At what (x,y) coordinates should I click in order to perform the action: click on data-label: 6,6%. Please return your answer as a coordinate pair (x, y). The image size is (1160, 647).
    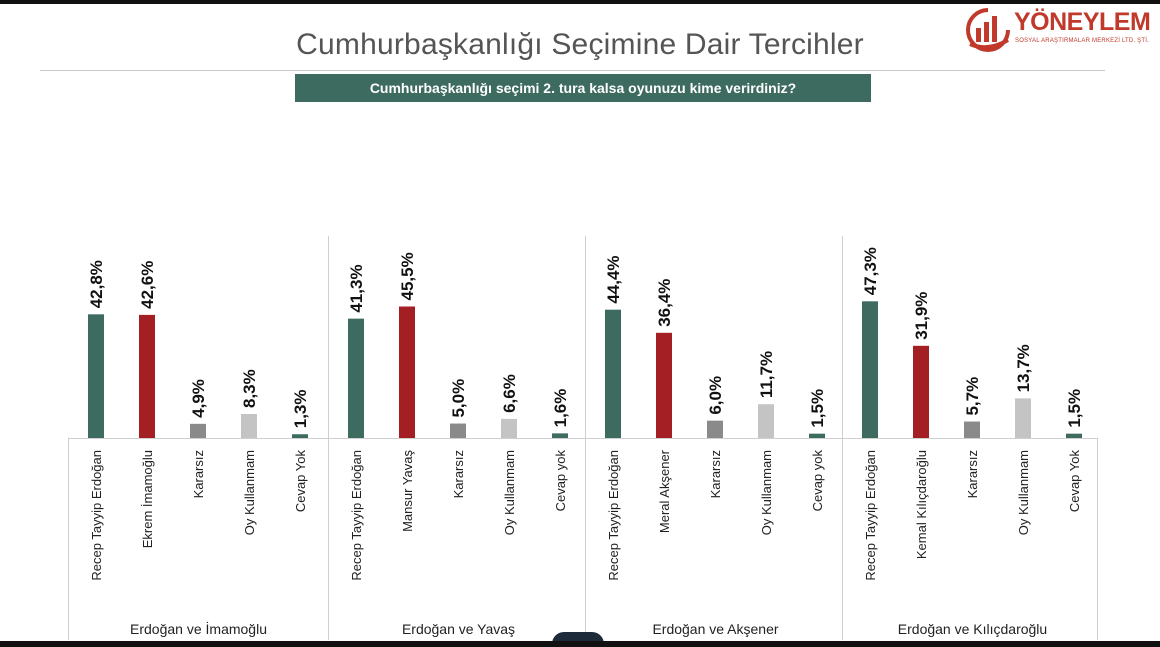
    Looking at the image, I should click on (509, 393).